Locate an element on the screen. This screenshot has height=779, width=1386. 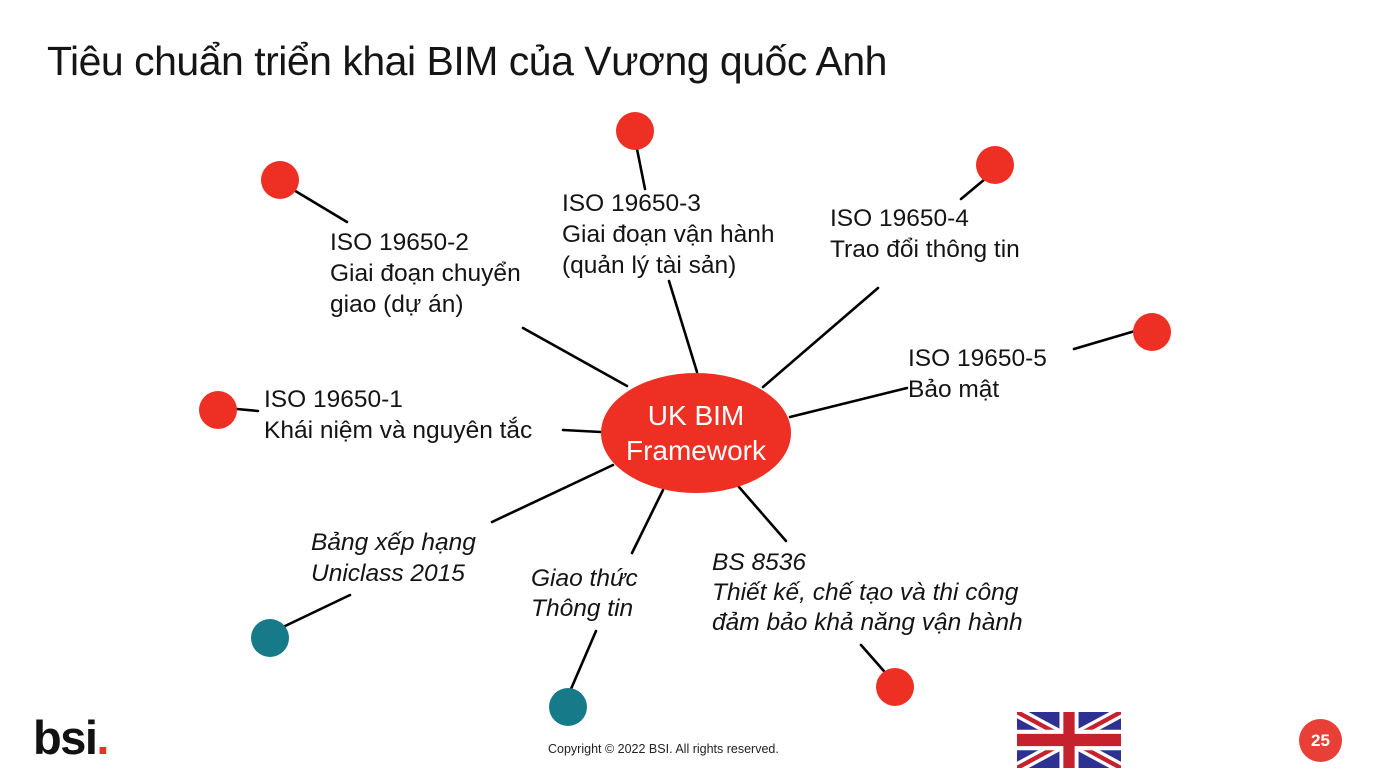
page-number-badge: 25 is located at coordinates (1320, 740).